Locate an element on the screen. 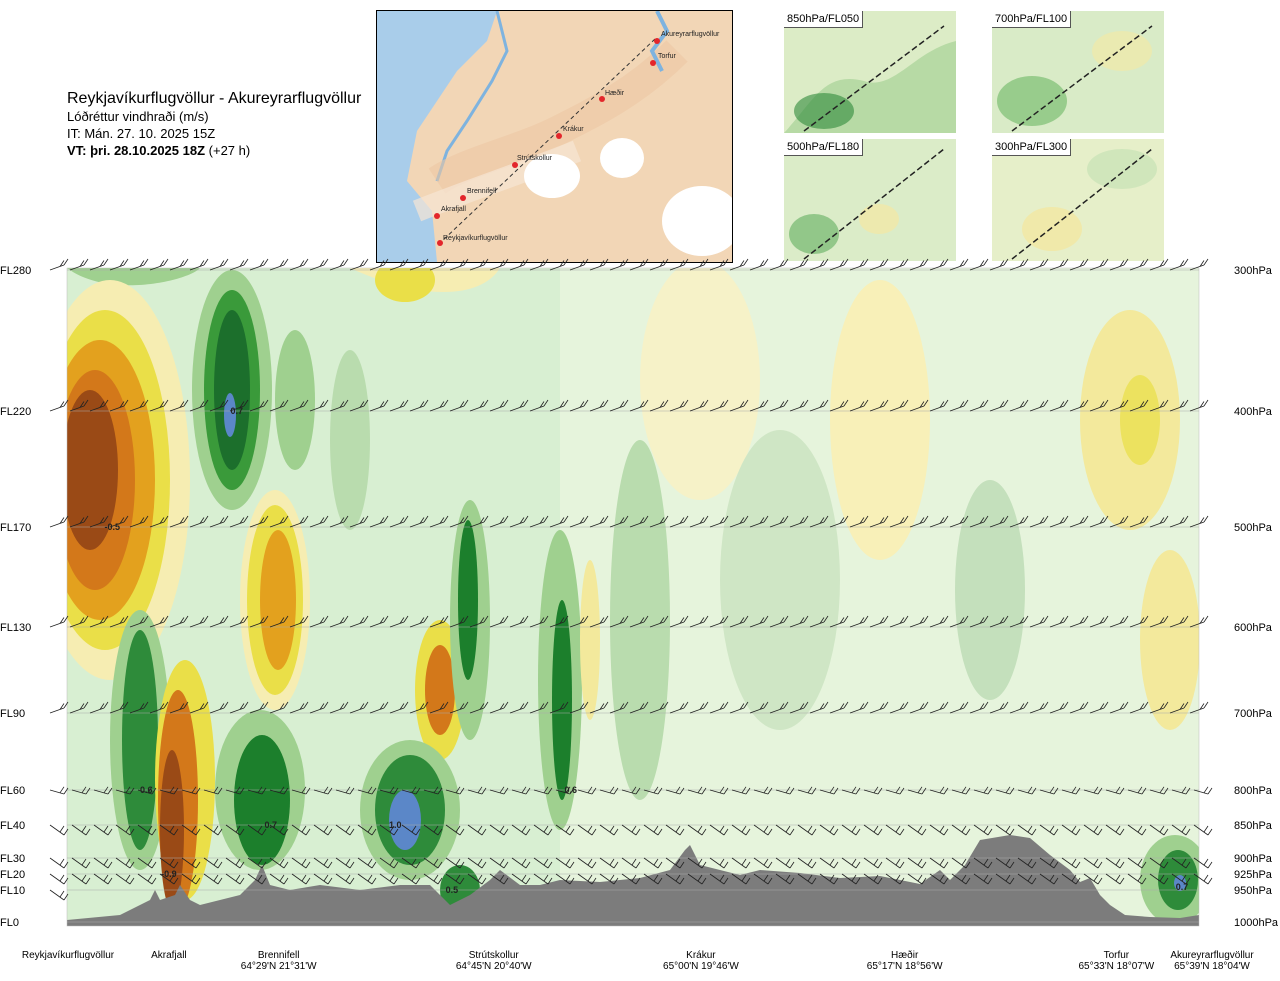 This screenshot has height=981, width=1280. value-label: -0.5 is located at coordinates (113, 527).